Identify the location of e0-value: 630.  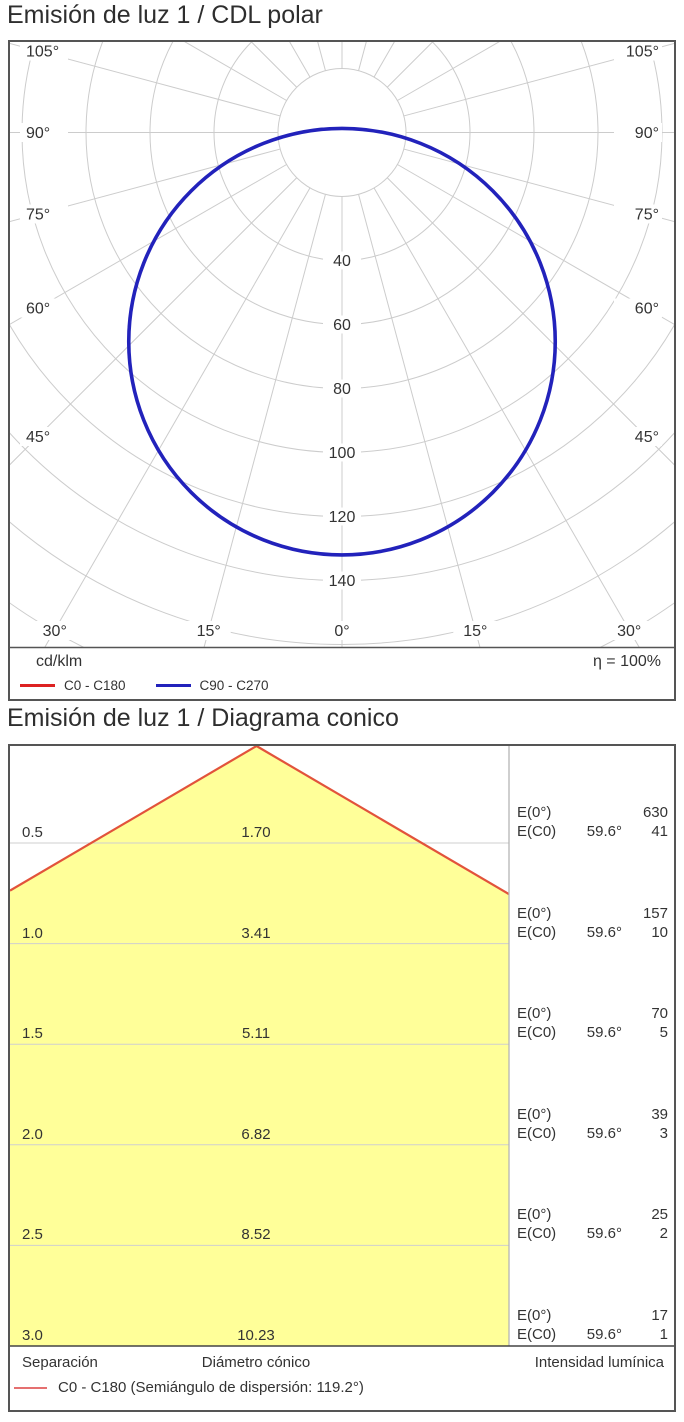
(655, 812).